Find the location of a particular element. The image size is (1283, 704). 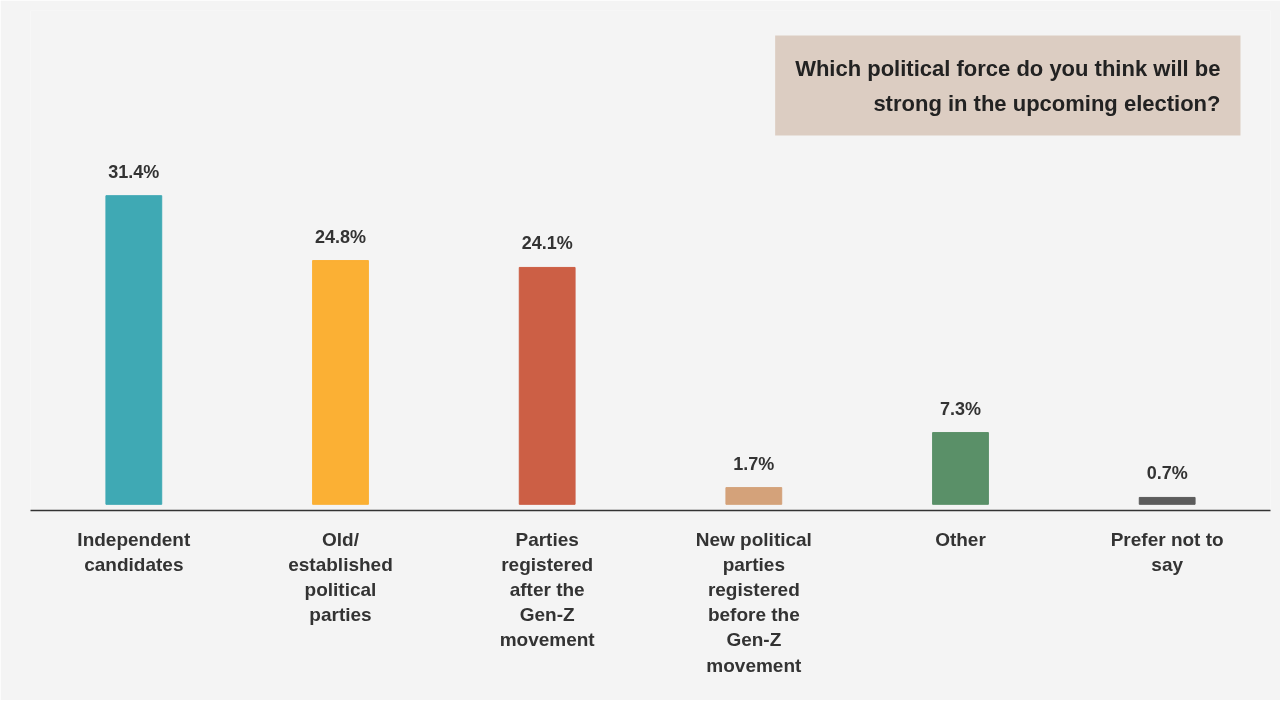

data-label: 0.7% is located at coordinates (1167, 473).